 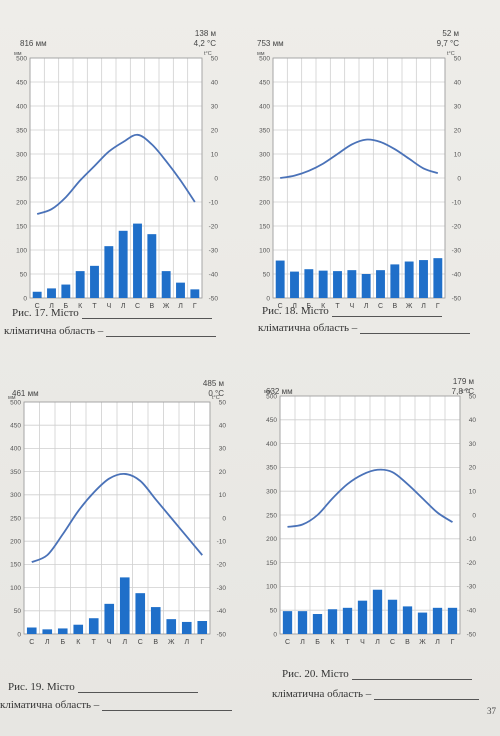 I want to click on station-elevation: 138 м, so click(x=205, y=33).